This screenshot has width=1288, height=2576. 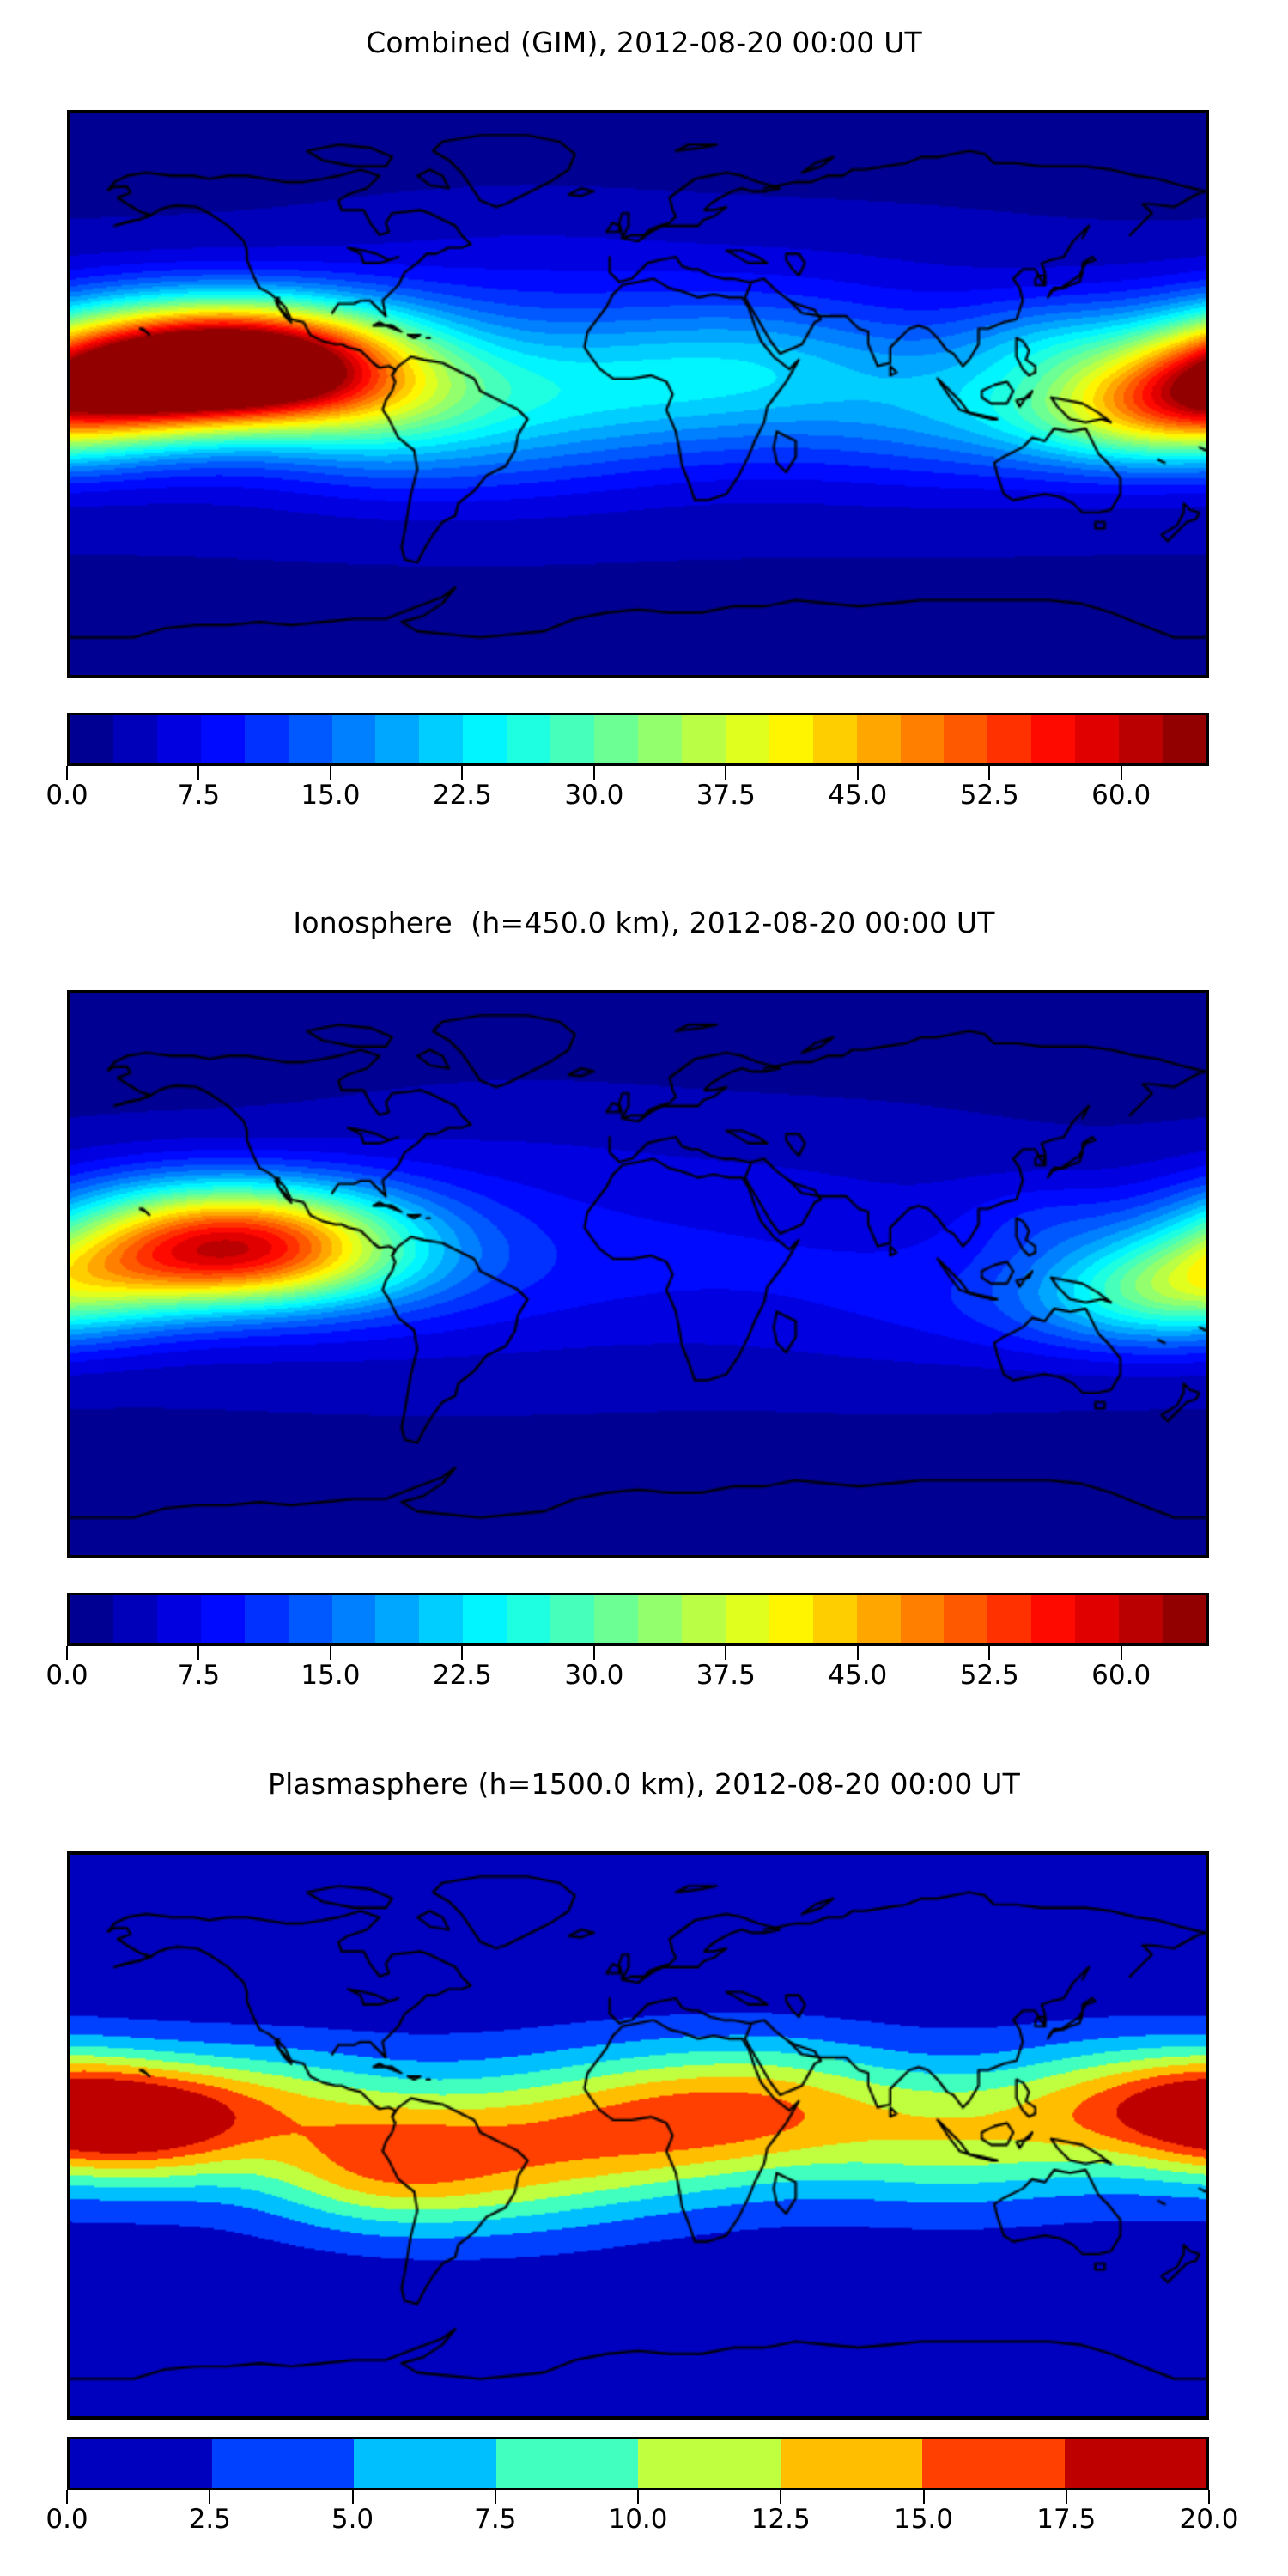 I want to click on colorbar-labels-ionosphere: 0.0 7.5 15.0 22.5 30.0 37.5 45.0 52.5 60.0, so click(x=627, y=1679).